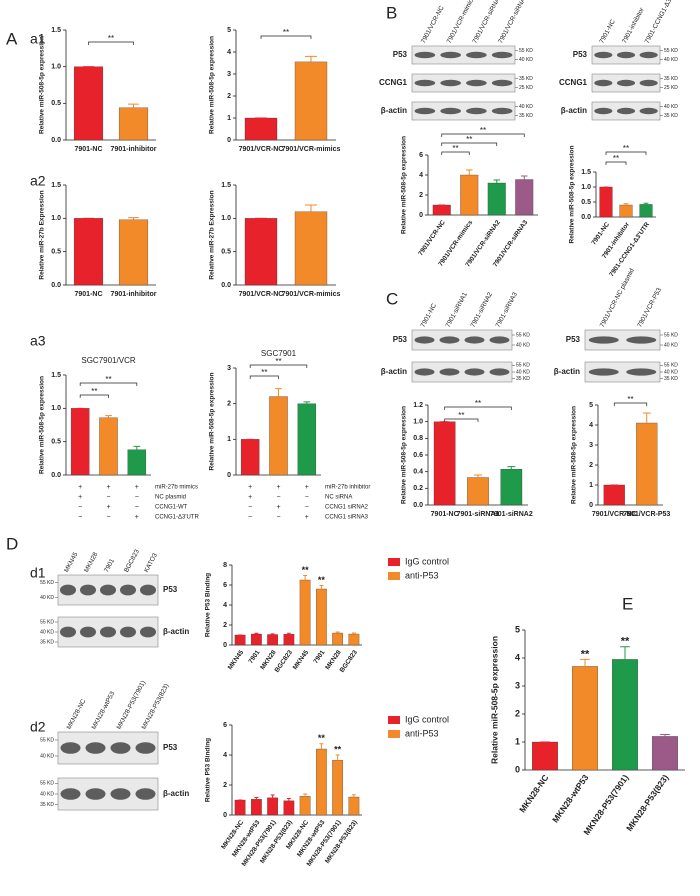 The height and width of the screenshot is (896, 700). Describe the element at coordinates (400, 54) in the screenshot. I see `protein-label: P53` at that location.